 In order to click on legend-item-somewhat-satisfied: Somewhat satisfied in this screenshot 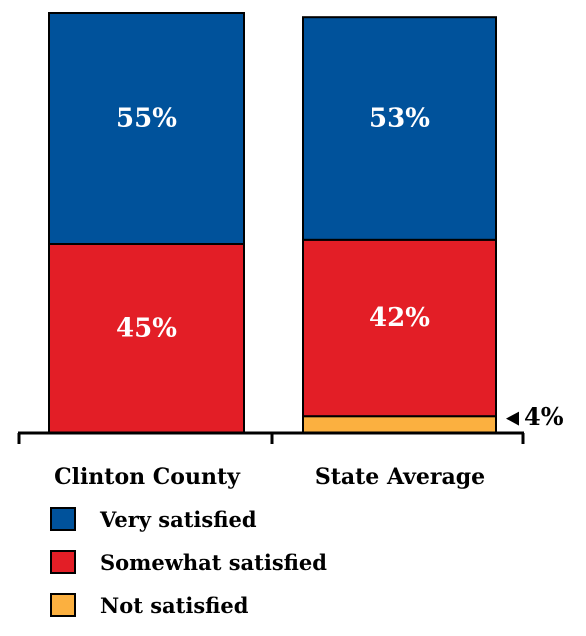, I will do `click(188, 562)`.